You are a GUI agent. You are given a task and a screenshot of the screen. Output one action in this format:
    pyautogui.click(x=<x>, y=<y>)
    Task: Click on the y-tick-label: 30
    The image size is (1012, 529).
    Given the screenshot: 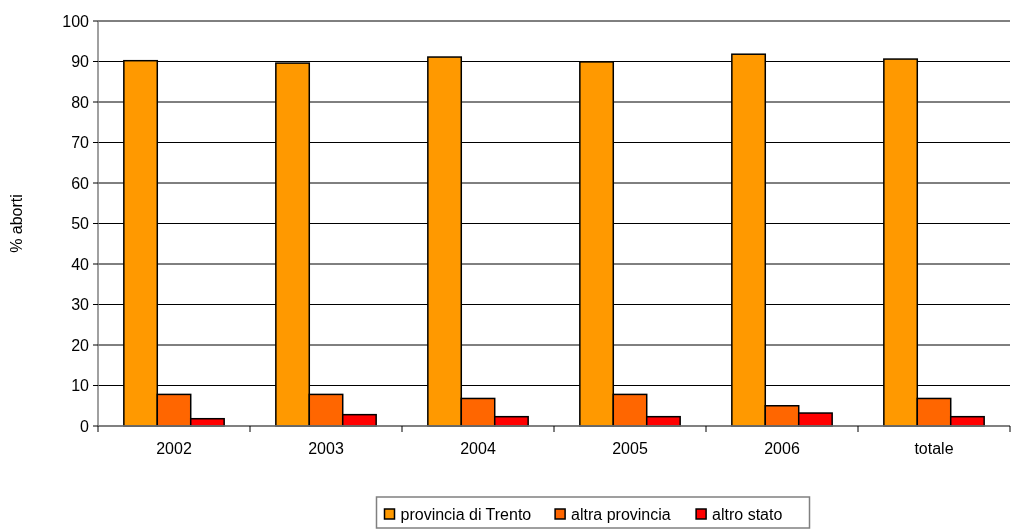 What is the action you would take?
    pyautogui.click(x=80, y=305)
    